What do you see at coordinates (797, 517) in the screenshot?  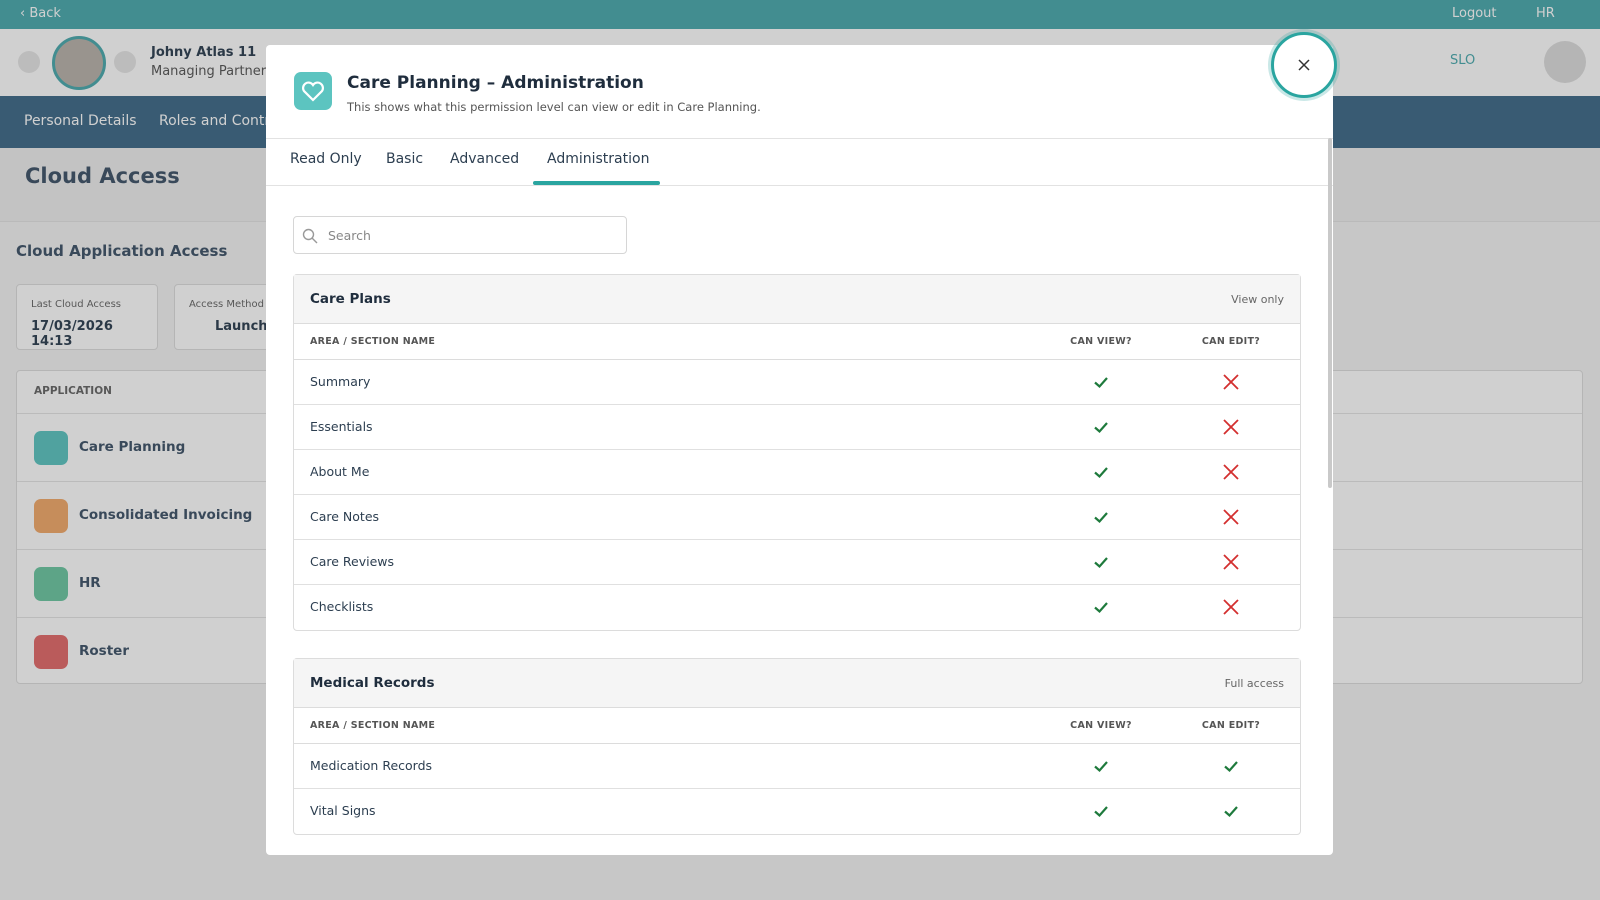 I see `permission-row: Care Notes` at bounding box center [797, 517].